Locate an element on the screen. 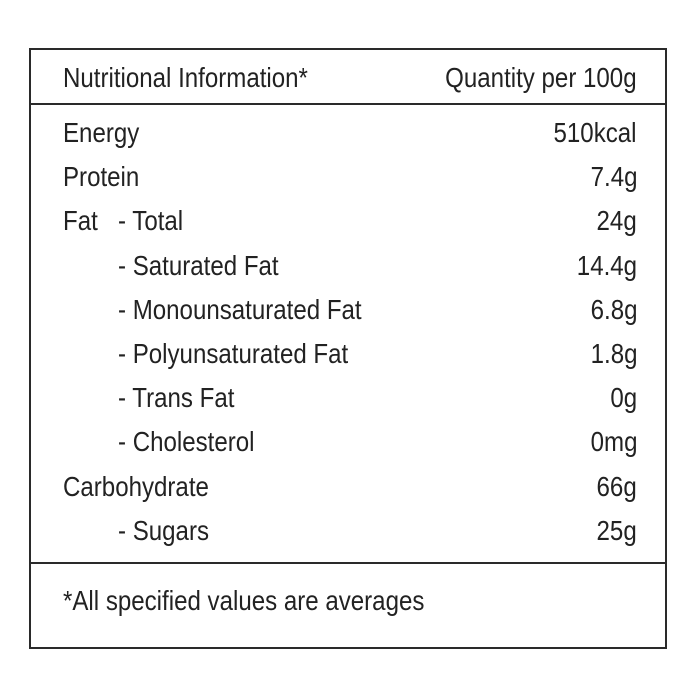  nutrient-label: - Cholesterol is located at coordinates (186, 442).